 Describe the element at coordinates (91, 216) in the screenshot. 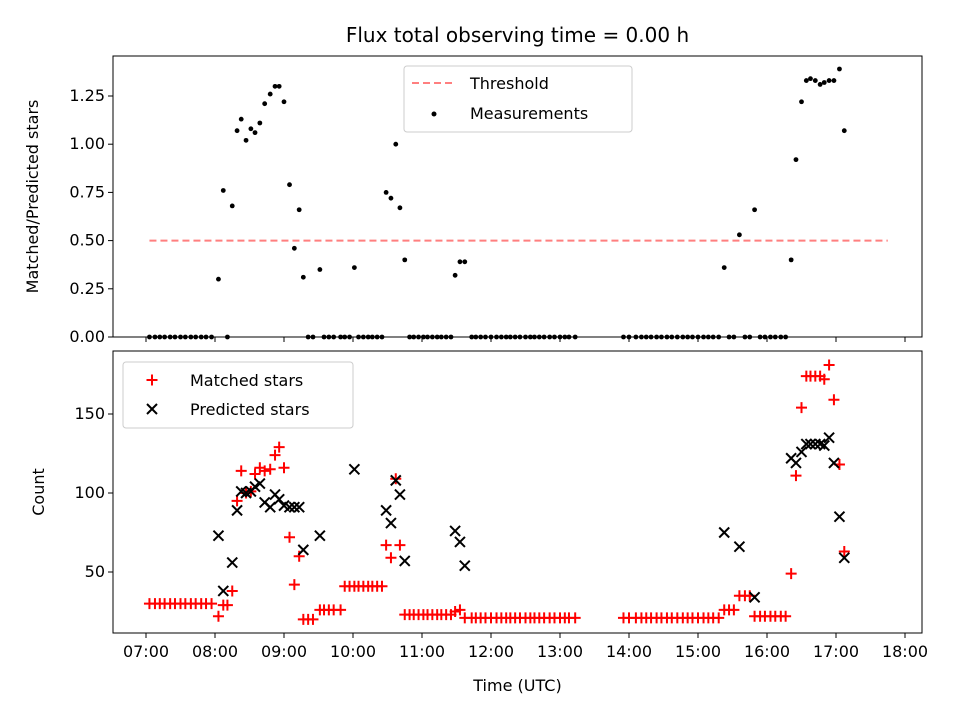

I see `ratio-y-ticks: 0.00 0.25 0.50 0.75 1.00 1.25` at that location.